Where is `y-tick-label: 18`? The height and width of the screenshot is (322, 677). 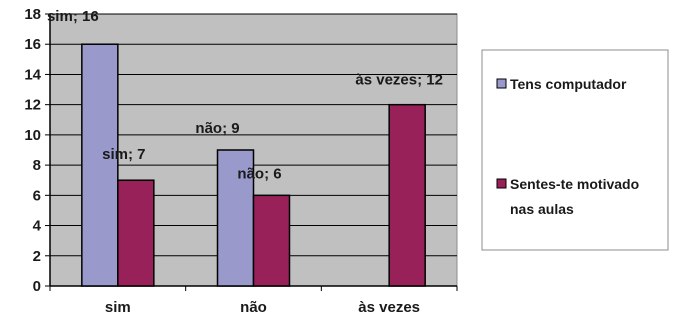
y-tick-label: 18 is located at coordinates (32, 14).